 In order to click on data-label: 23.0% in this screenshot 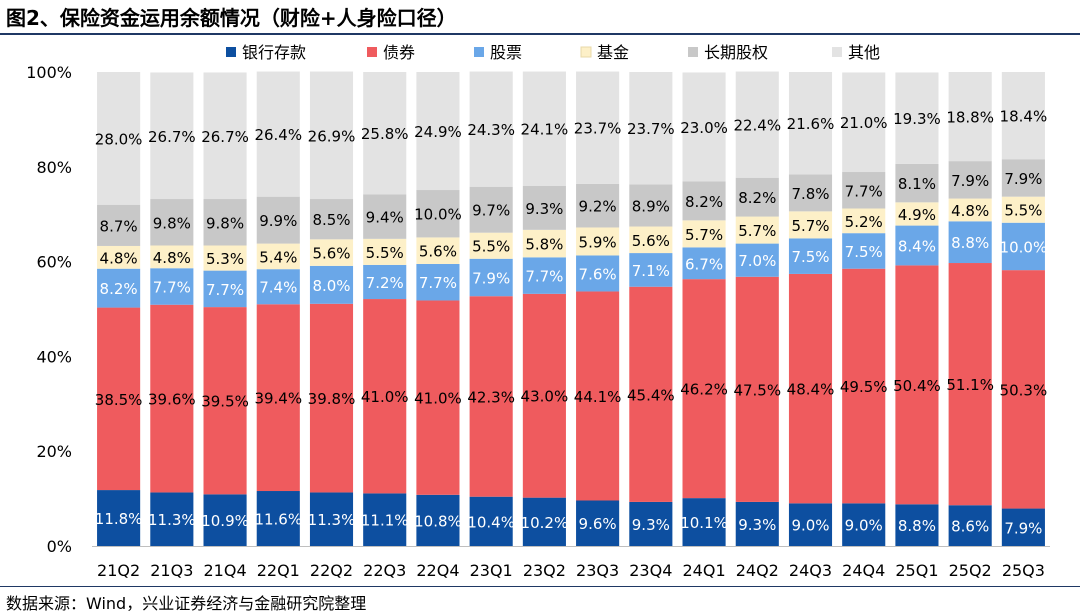, I will do `click(704, 128)`.